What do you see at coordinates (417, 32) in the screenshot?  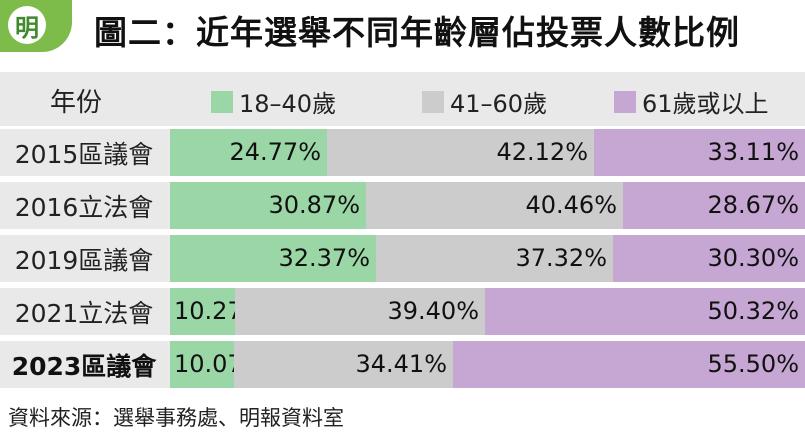 I see `chart-title: 圖二：近年選舉不同年齡層佔投票人數比例` at bounding box center [417, 32].